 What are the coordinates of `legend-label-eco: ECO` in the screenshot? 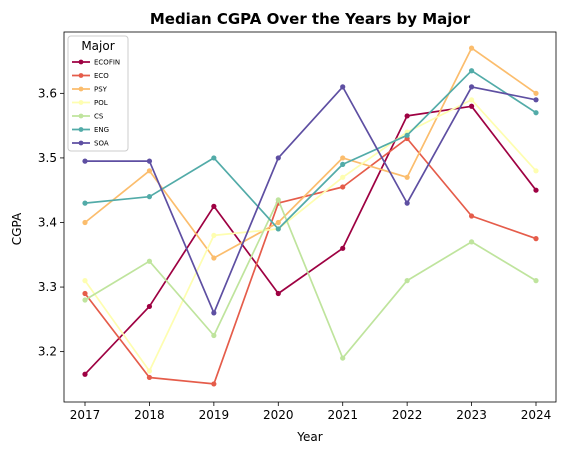 It's located at (101, 76).